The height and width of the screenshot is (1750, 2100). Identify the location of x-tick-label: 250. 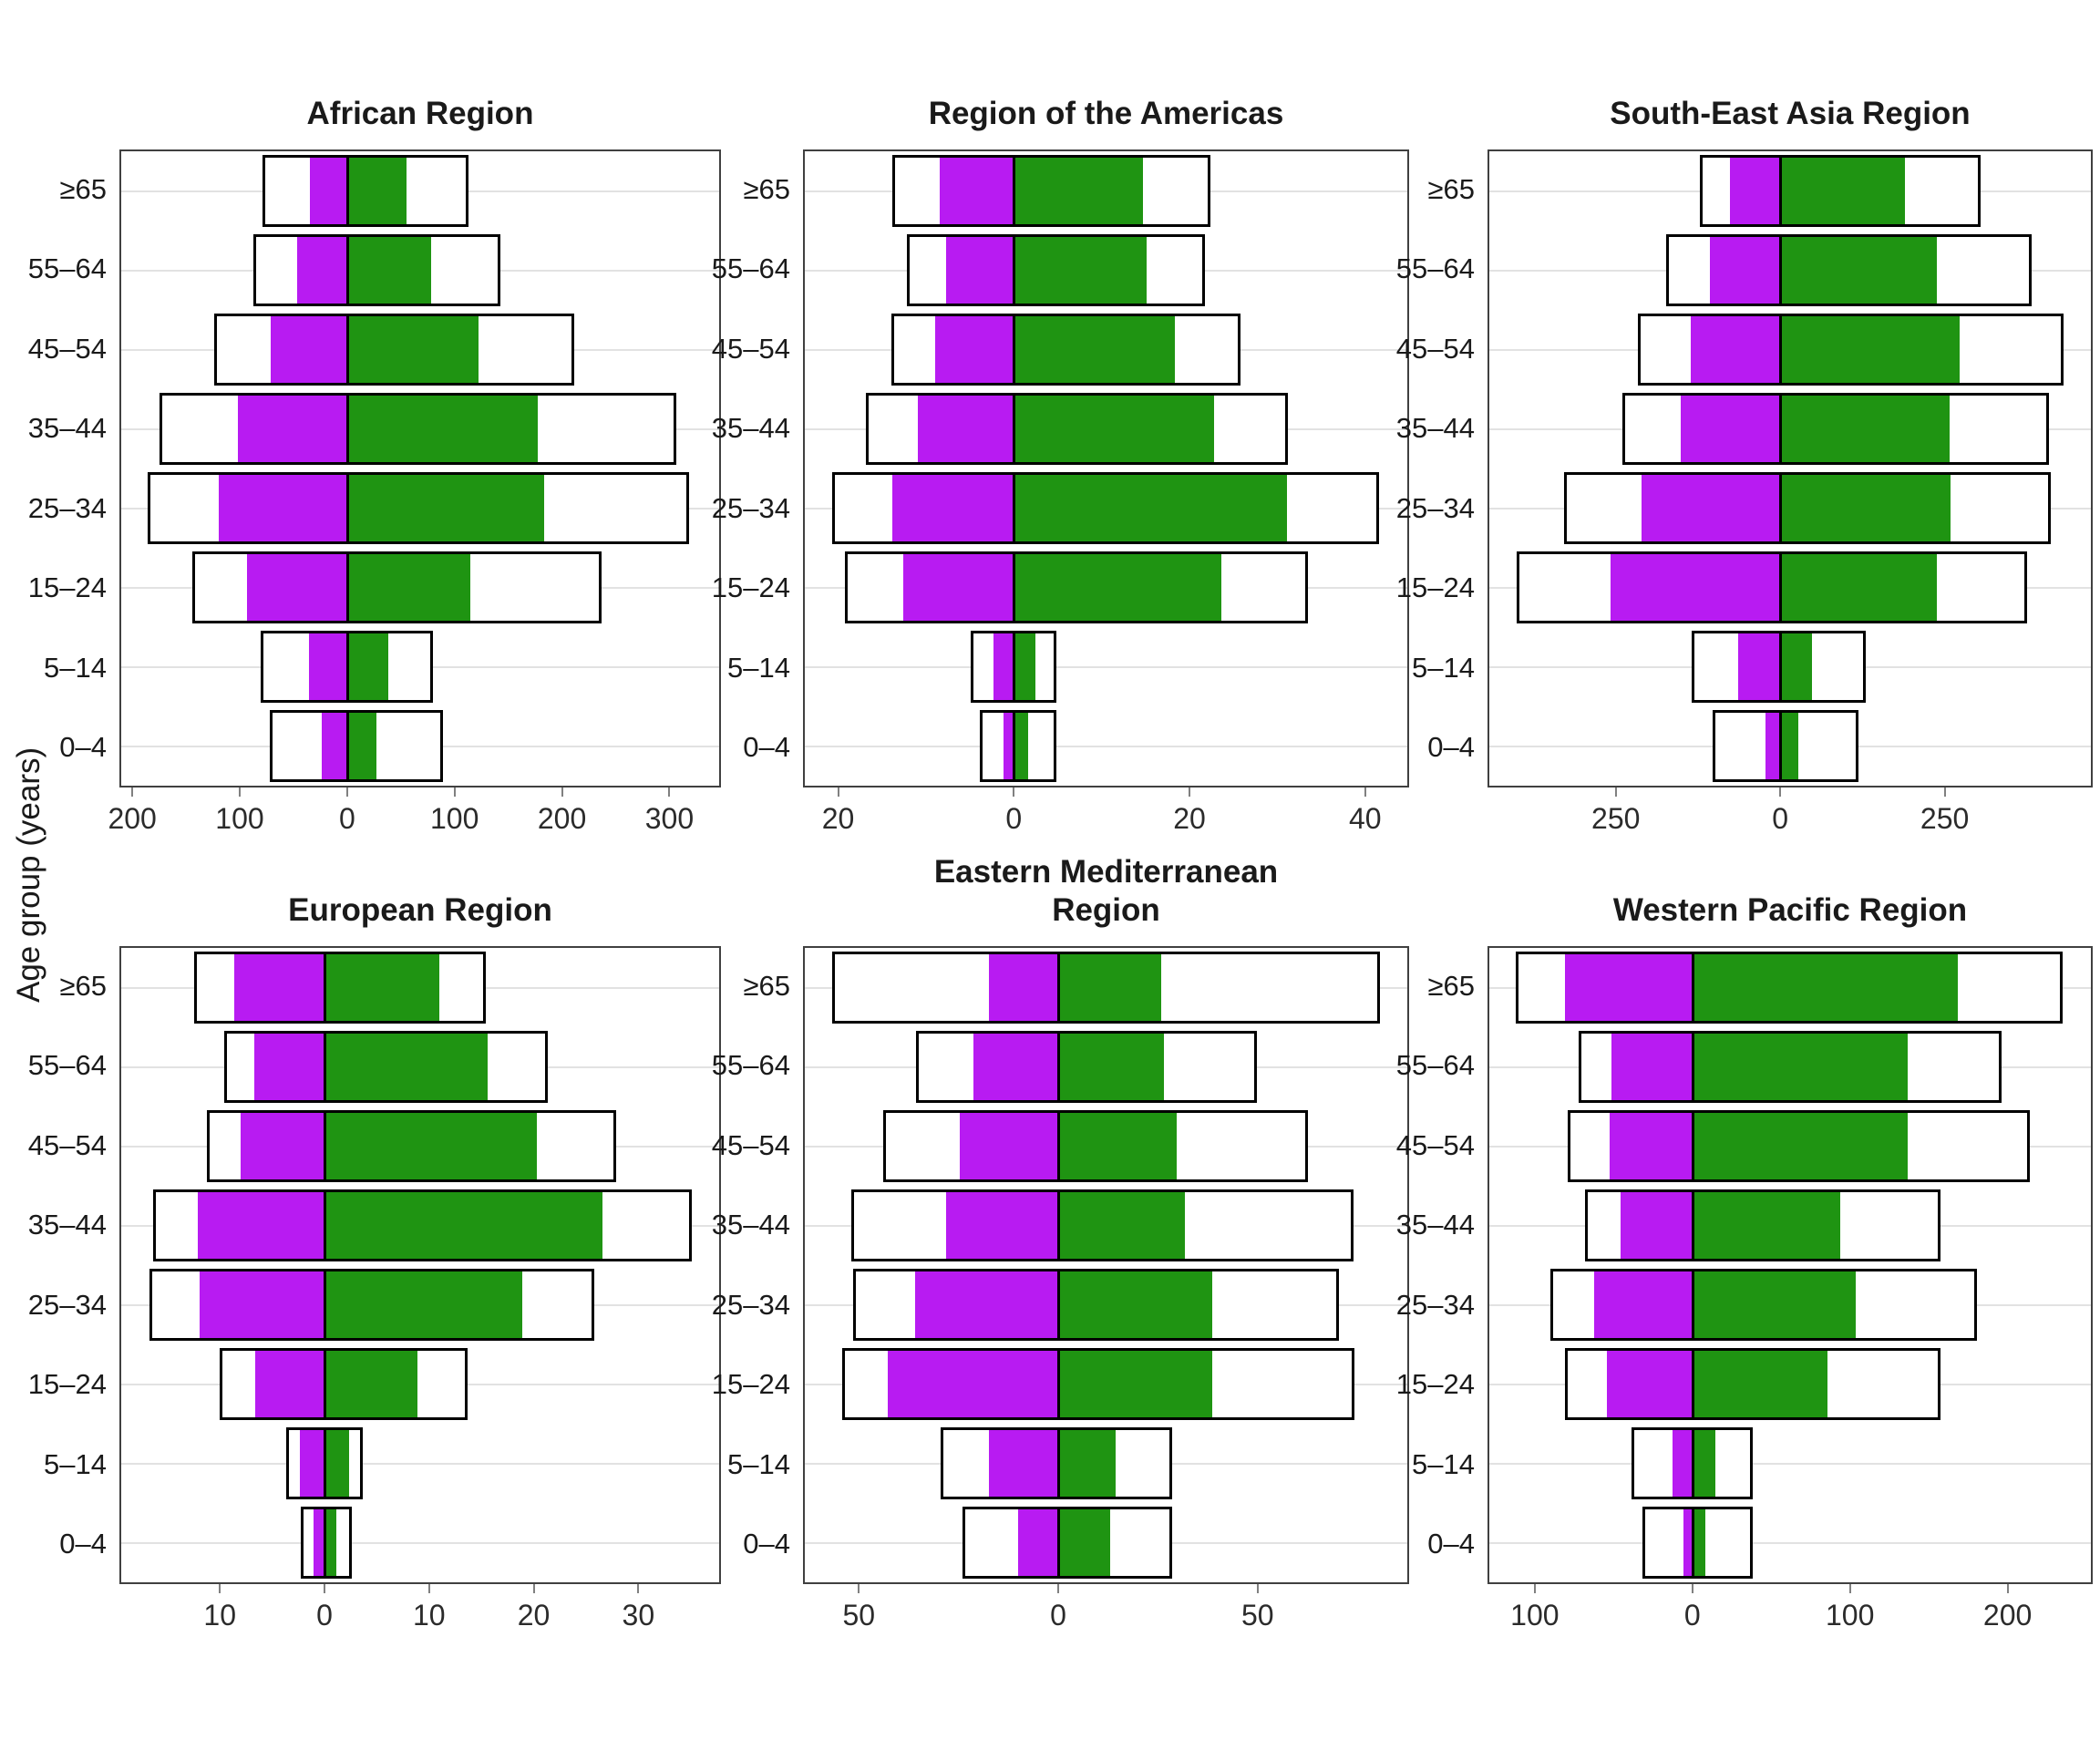
(1945, 819).